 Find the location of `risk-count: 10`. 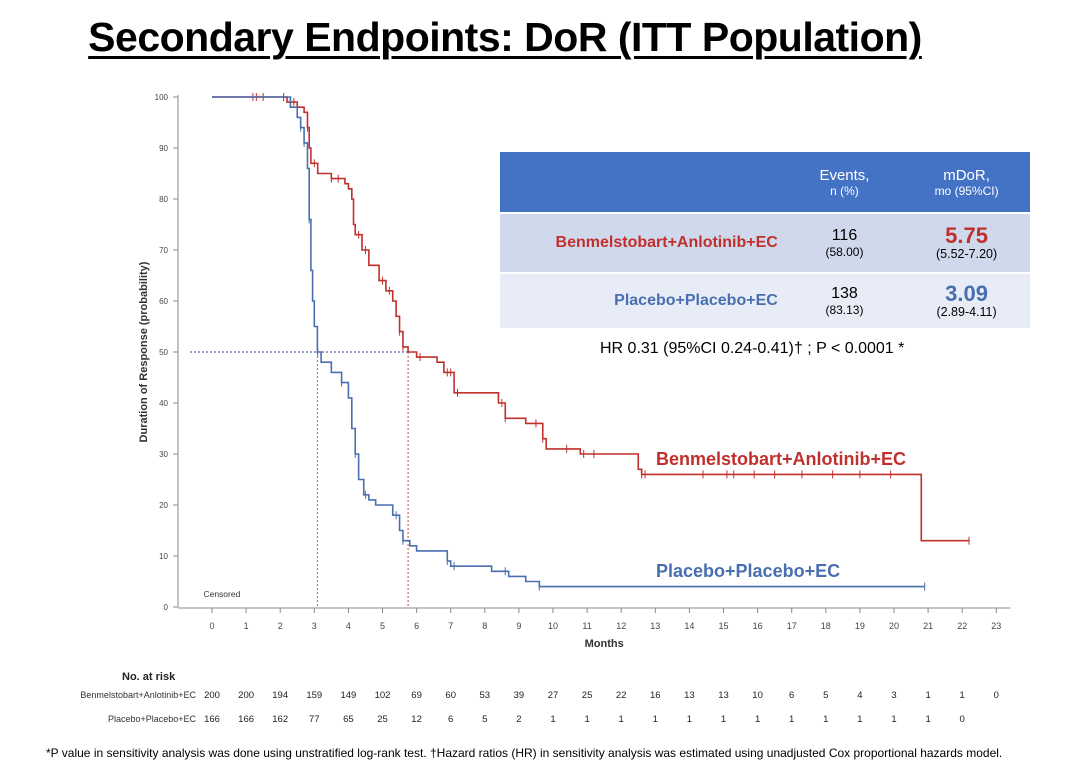

risk-count: 10 is located at coordinates (757, 695).